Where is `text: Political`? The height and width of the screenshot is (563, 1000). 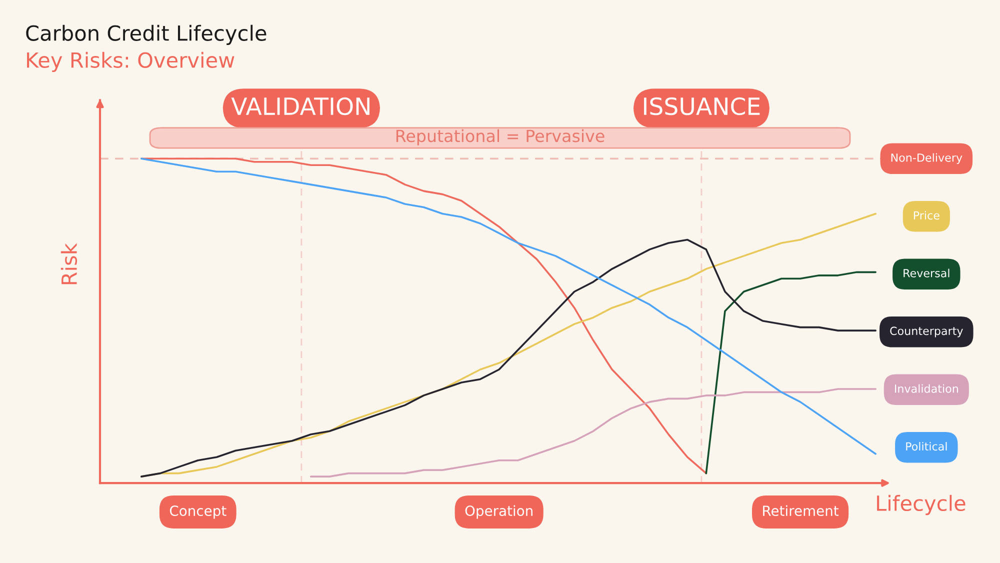
text: Political is located at coordinates (926, 446).